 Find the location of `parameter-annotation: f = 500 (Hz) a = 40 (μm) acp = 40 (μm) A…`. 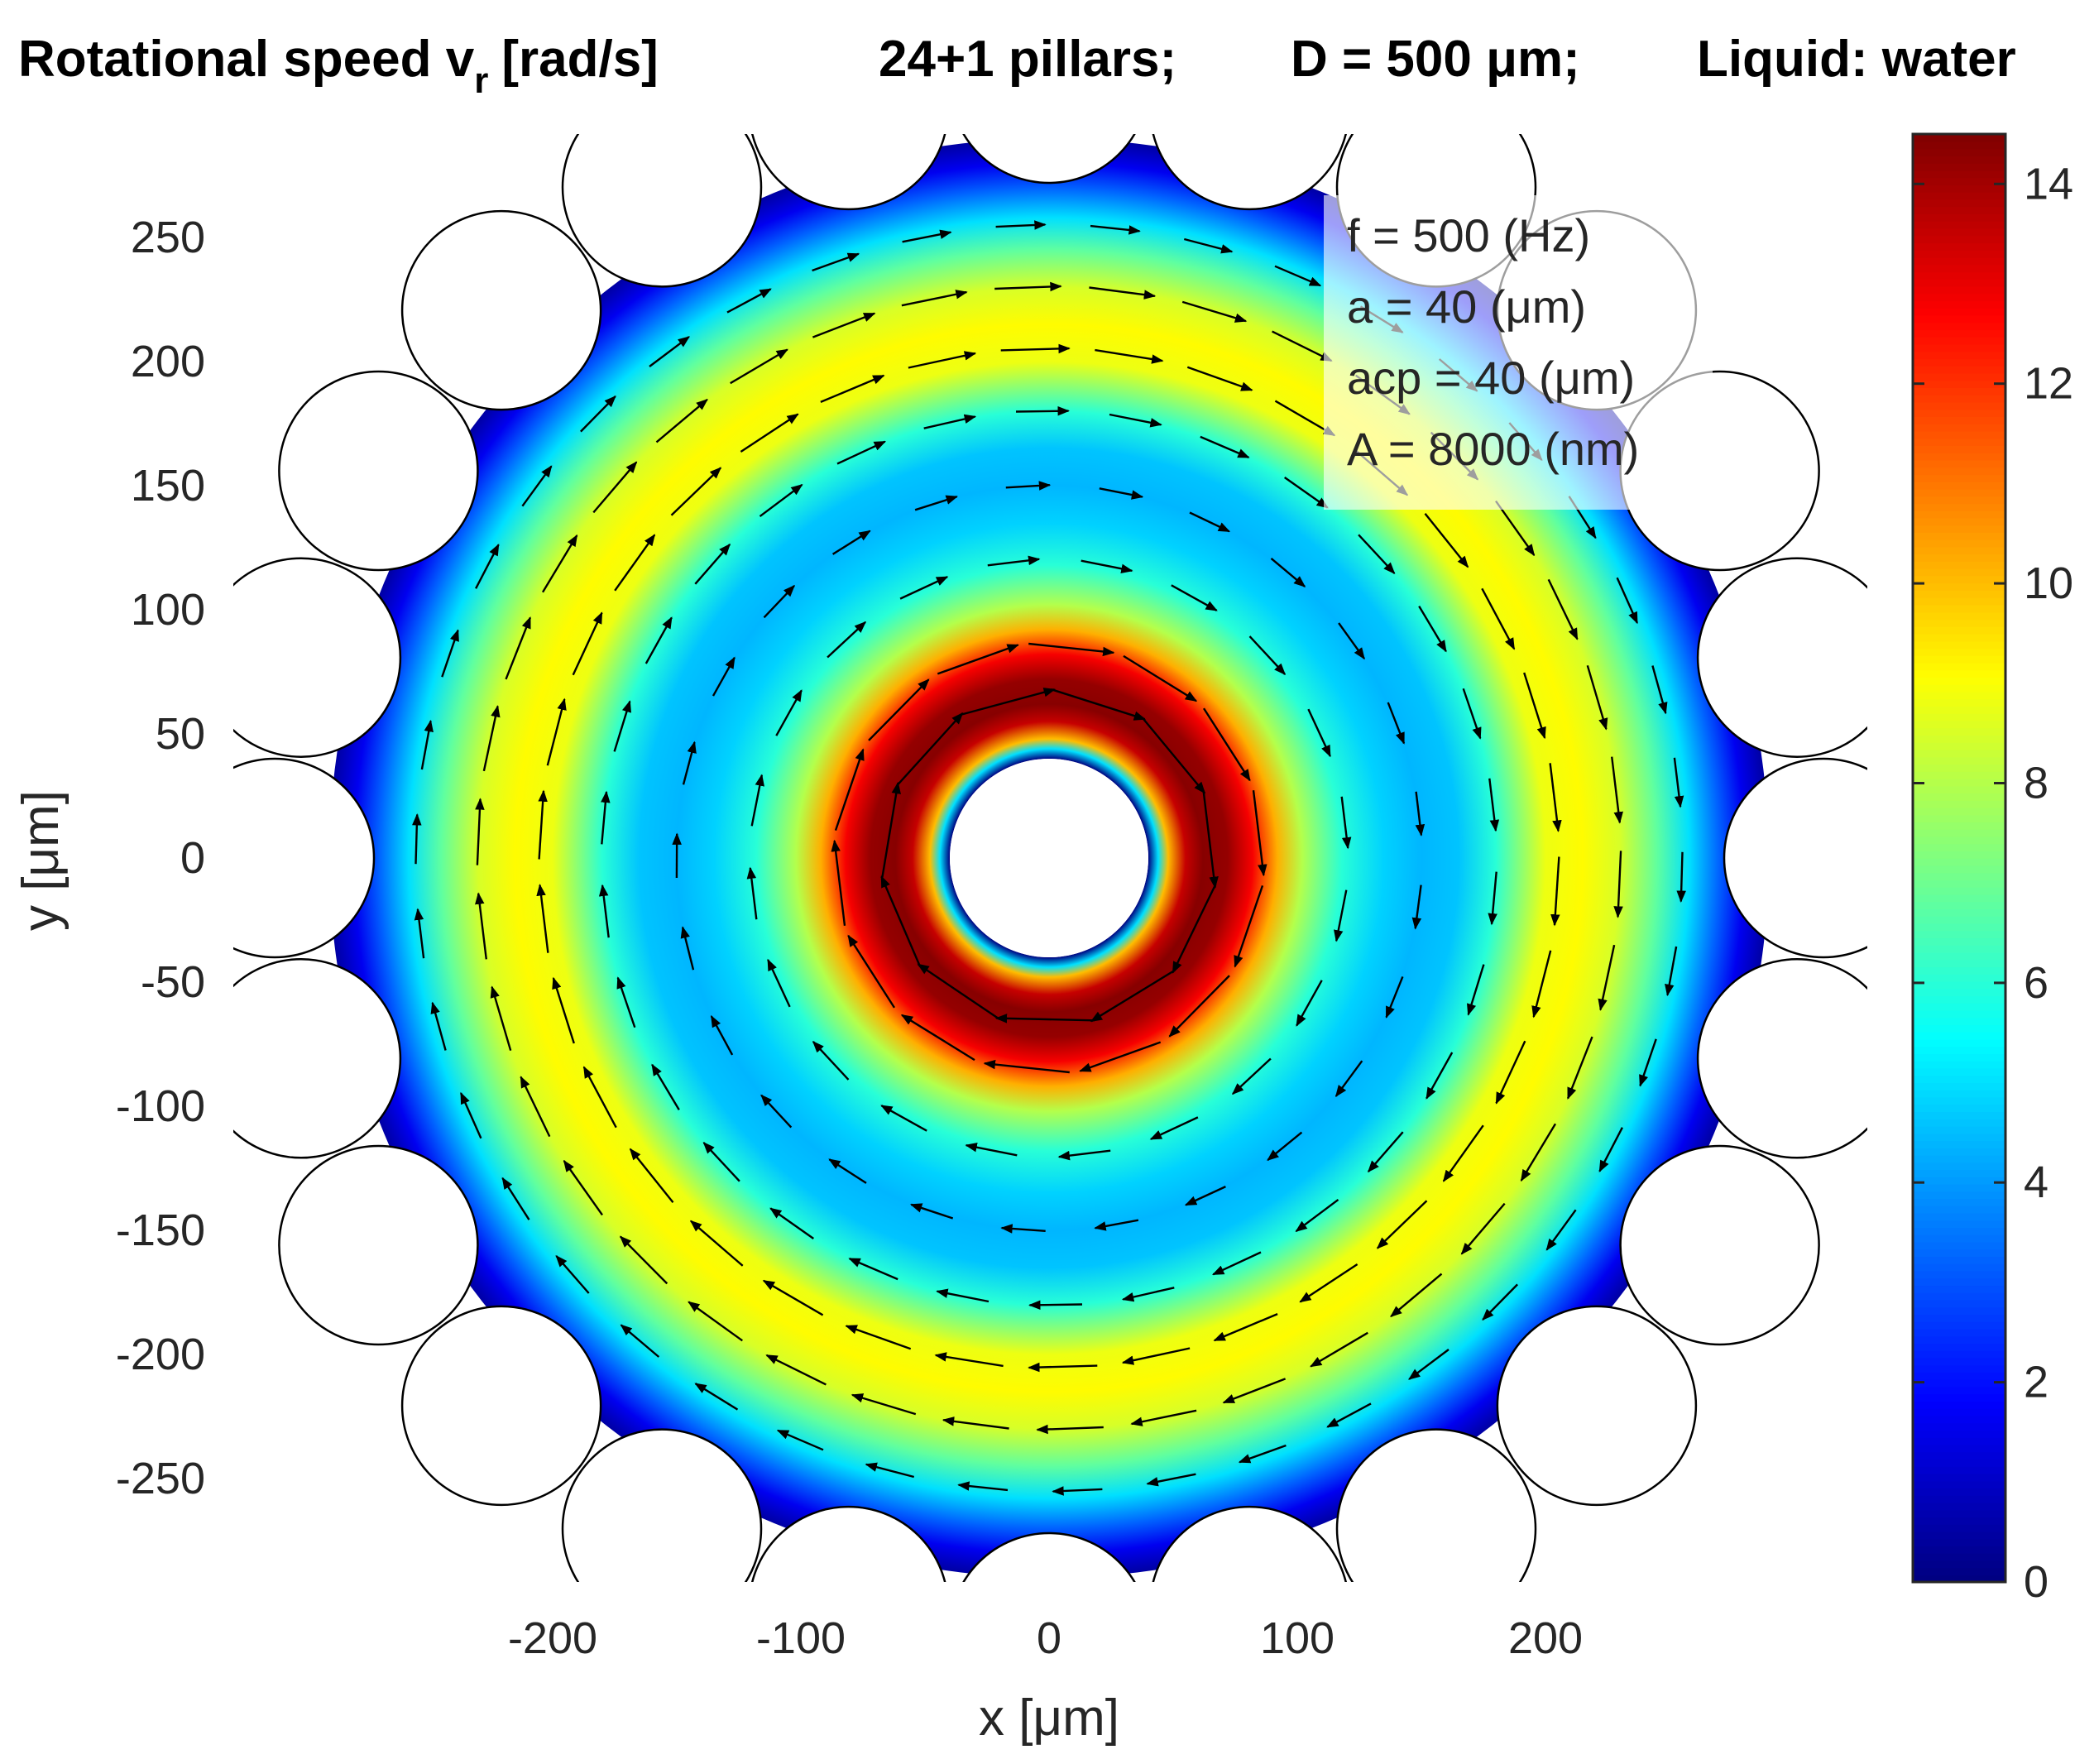

parameter-annotation: f = 500 (Hz) a = 40 (μm) acp = 40 (μm) A… is located at coordinates (1518, 353).